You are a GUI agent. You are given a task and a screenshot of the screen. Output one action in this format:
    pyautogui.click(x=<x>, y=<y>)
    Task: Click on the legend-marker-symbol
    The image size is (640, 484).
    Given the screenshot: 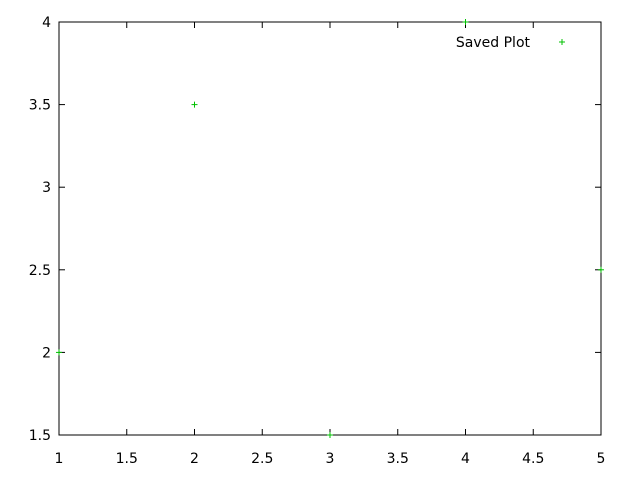 What is the action you would take?
    pyautogui.click(x=562, y=42)
    